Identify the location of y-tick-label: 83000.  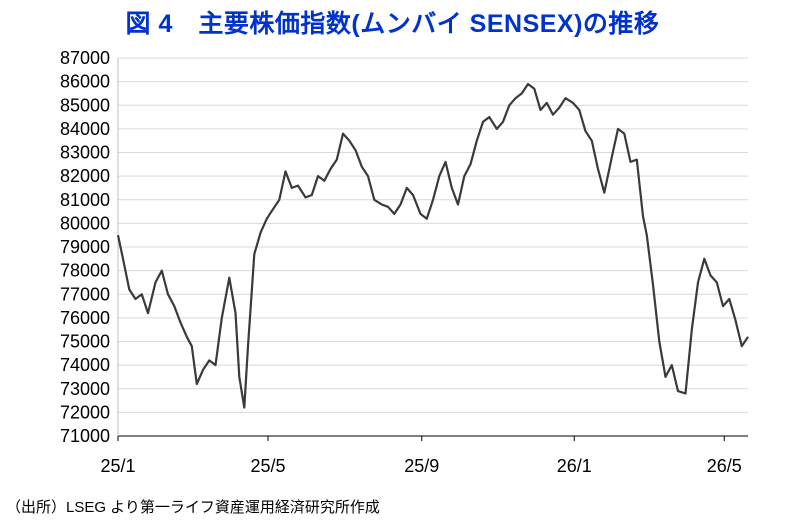
(85, 153).